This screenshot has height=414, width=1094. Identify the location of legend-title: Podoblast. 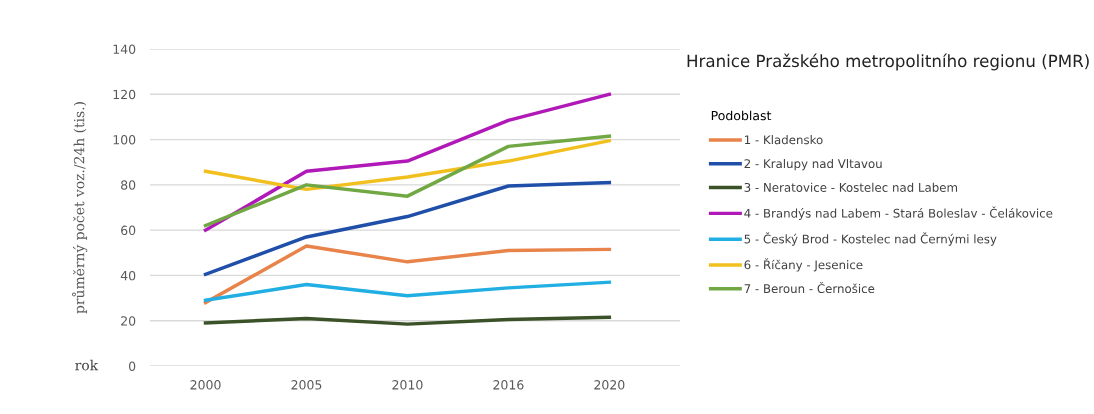
(741, 115).